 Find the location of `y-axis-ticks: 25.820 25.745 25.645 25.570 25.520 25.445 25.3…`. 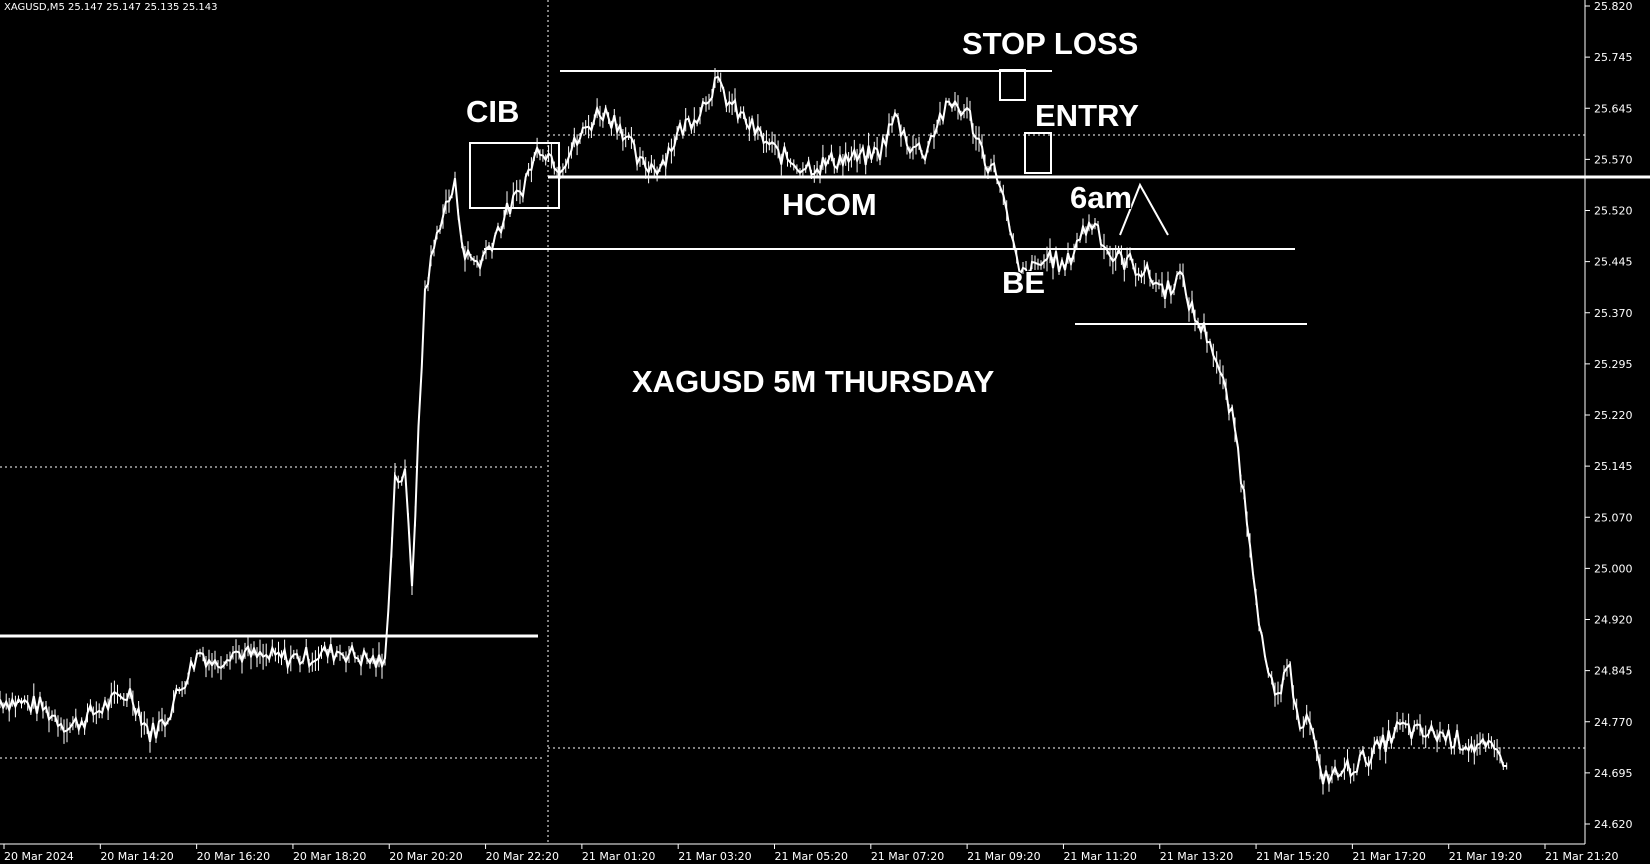

y-axis-ticks: 25.820 25.745 25.645 25.570 25.520 25.445 25.3… is located at coordinates (1609, 415).